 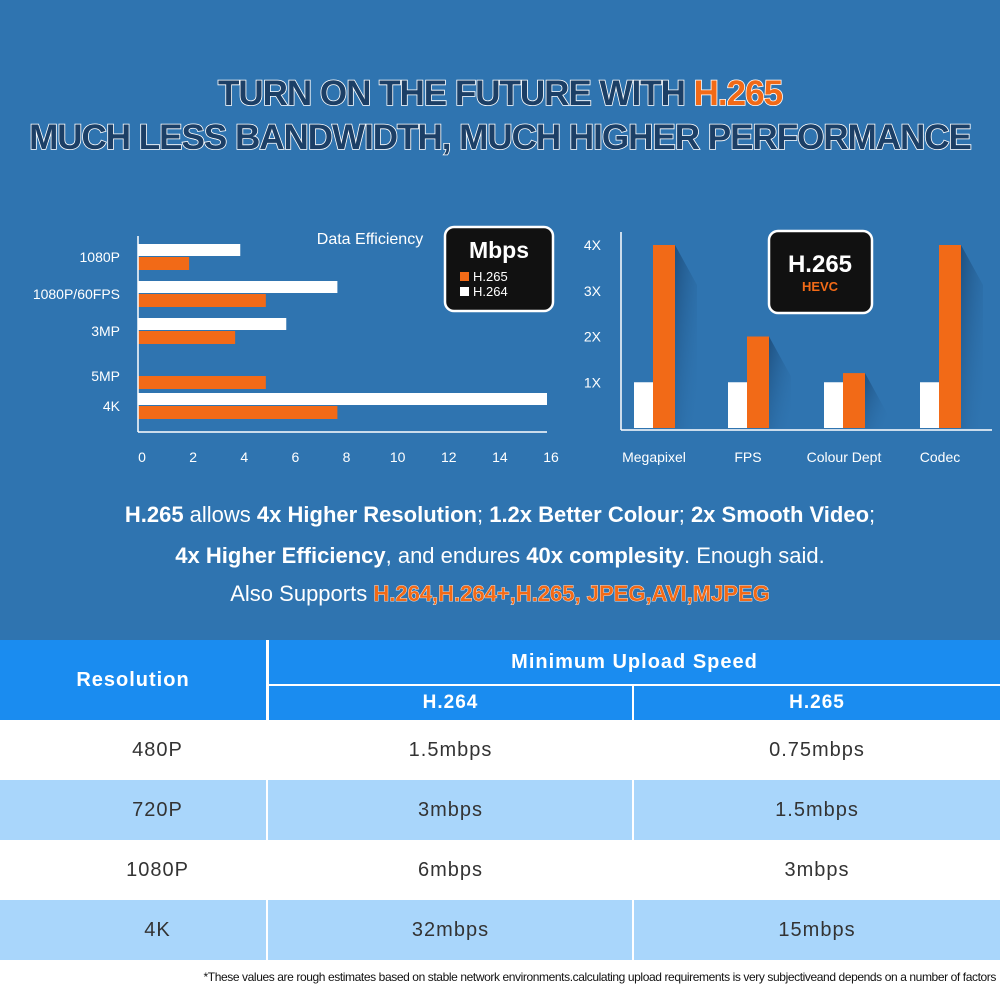 I want to click on headline-prefix: TURN ON THE FUTURE WITH, so click(x=455, y=93).